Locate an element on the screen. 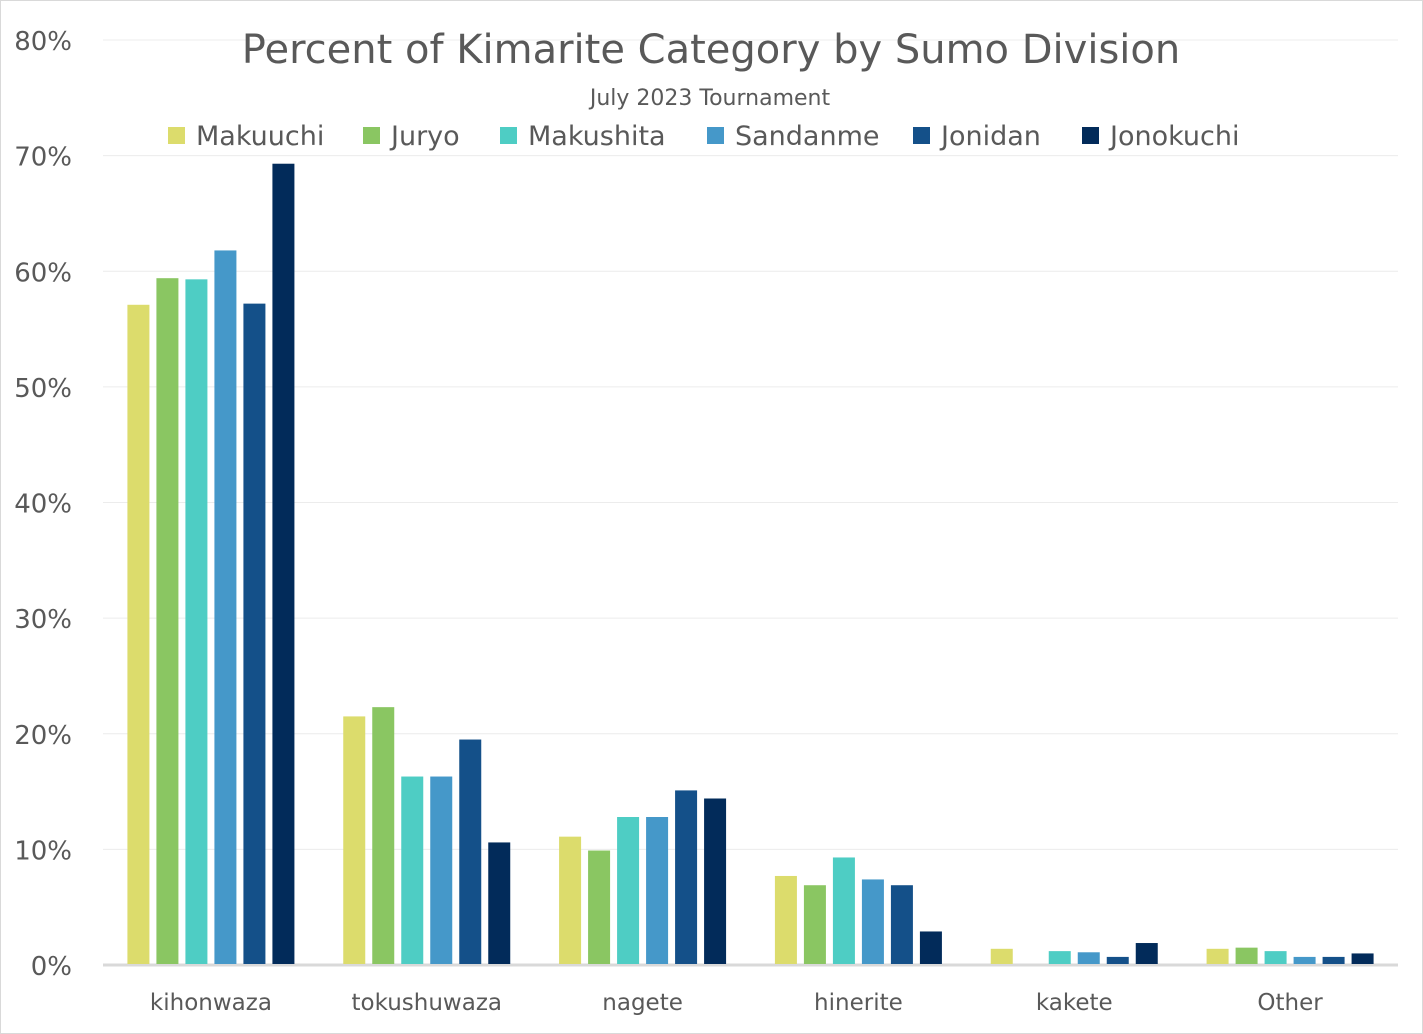 This screenshot has width=1423, height=1034. legend-label: Sandanme is located at coordinates (807, 136).